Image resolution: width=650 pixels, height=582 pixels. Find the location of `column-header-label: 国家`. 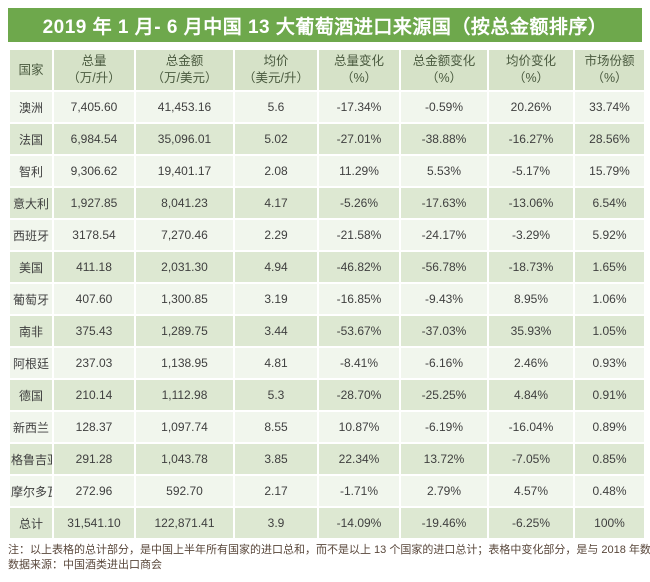

column-header-label: 国家 is located at coordinates (31, 69).